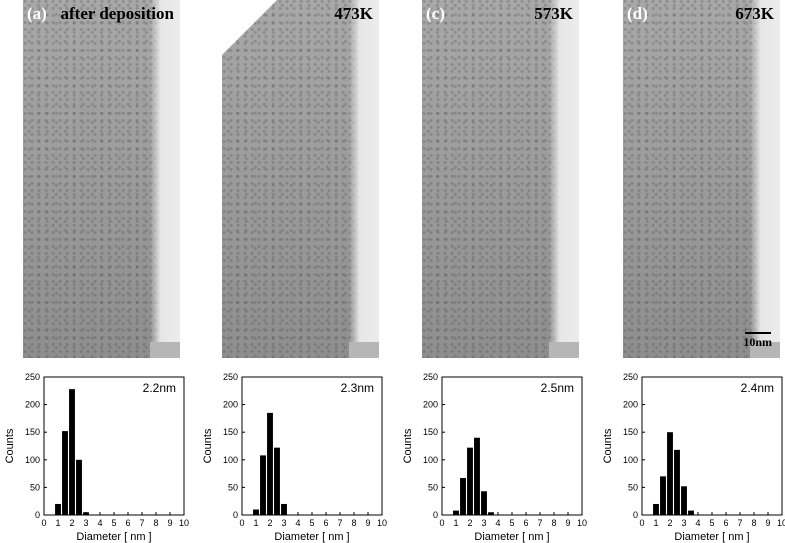  Describe the element at coordinates (754, 13) in the screenshot. I see `panel-title: 673K` at that location.